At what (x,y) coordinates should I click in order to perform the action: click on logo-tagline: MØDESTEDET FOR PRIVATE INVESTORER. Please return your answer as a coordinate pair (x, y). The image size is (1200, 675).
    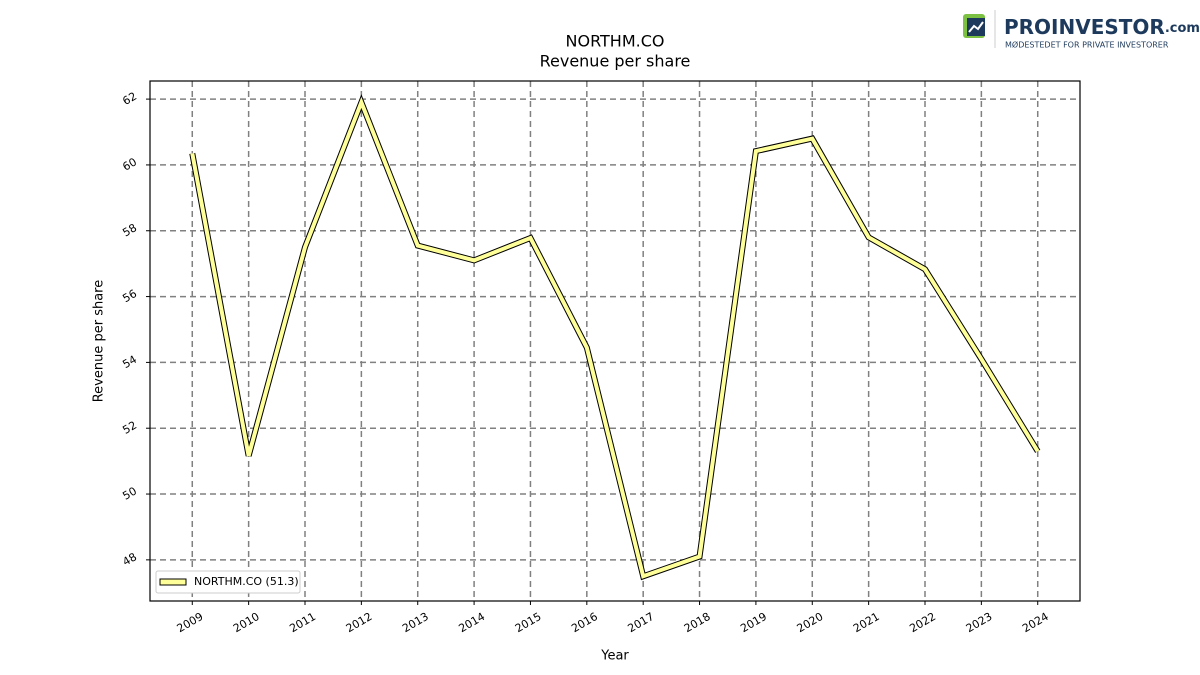
    Looking at the image, I should click on (1087, 45).